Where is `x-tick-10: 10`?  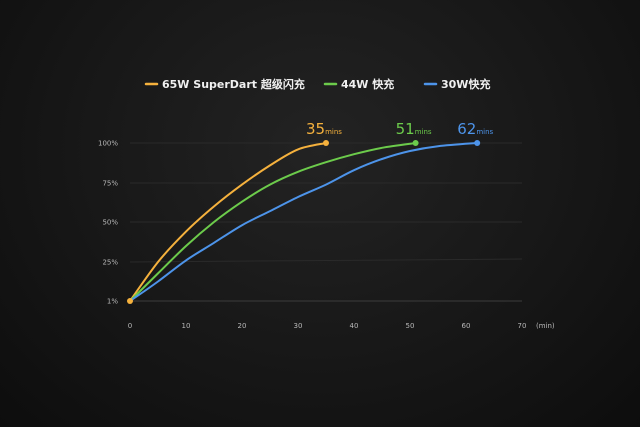
x-tick-10: 10 is located at coordinates (186, 326).